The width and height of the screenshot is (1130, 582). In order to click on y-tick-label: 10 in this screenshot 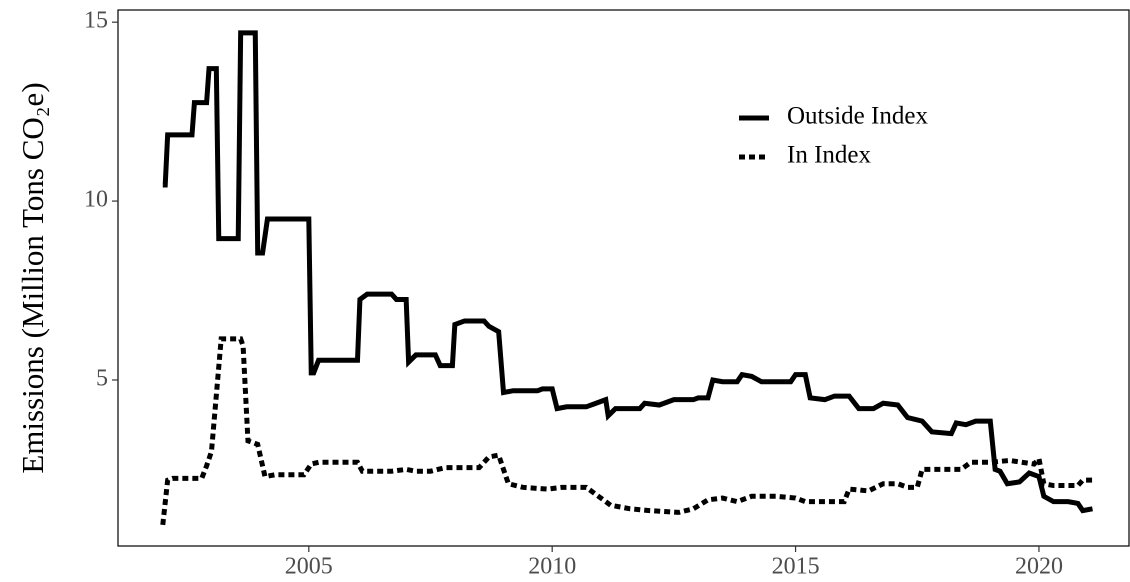, I will do `click(96, 200)`.